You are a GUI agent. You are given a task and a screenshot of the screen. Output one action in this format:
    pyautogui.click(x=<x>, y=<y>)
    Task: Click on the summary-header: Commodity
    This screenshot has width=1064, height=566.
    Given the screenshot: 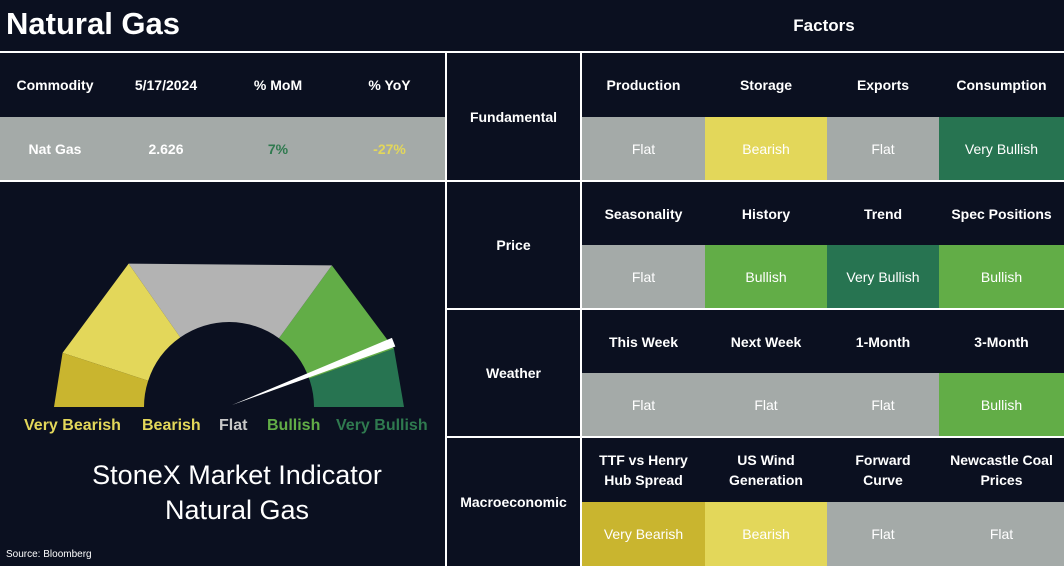 What is the action you would take?
    pyautogui.click(x=55, y=85)
    